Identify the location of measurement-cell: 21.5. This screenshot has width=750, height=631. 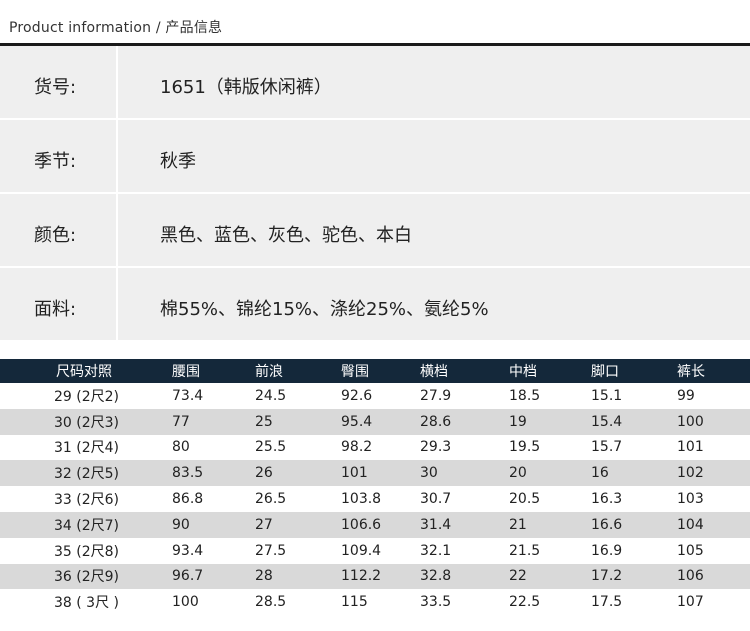
(550, 551).